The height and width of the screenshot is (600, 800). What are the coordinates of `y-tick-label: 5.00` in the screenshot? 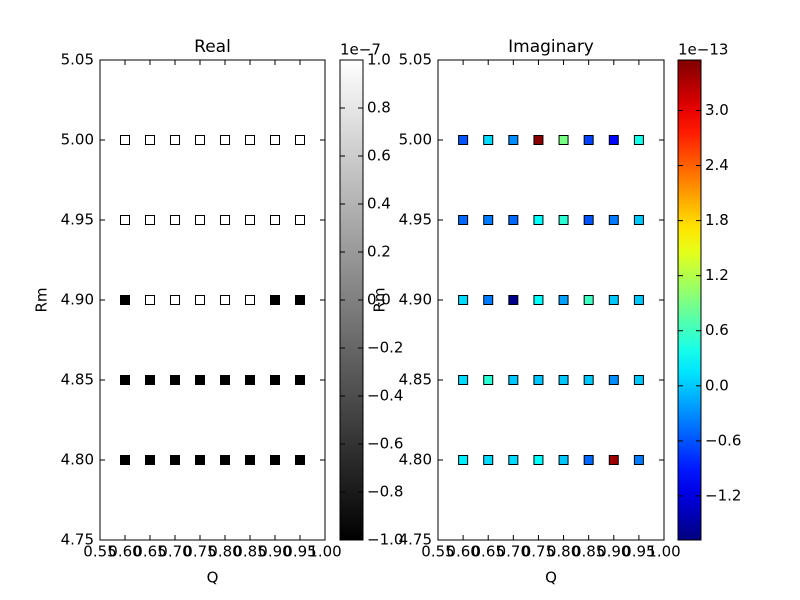 It's located at (415, 140).